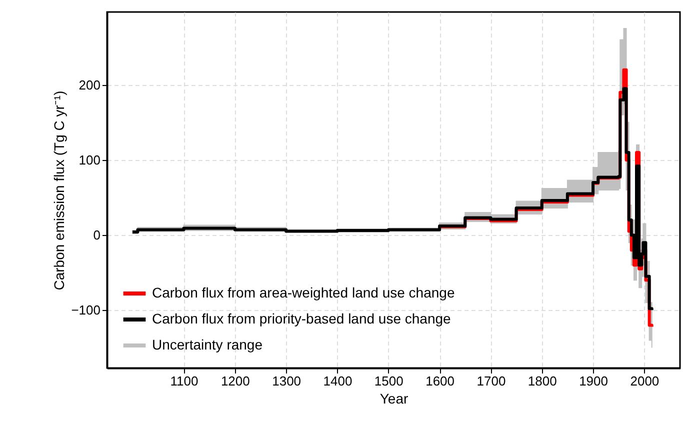 The image size is (683, 429). I want to click on legend-label: Carbon flux from area-weighted land use change, so click(303, 292).